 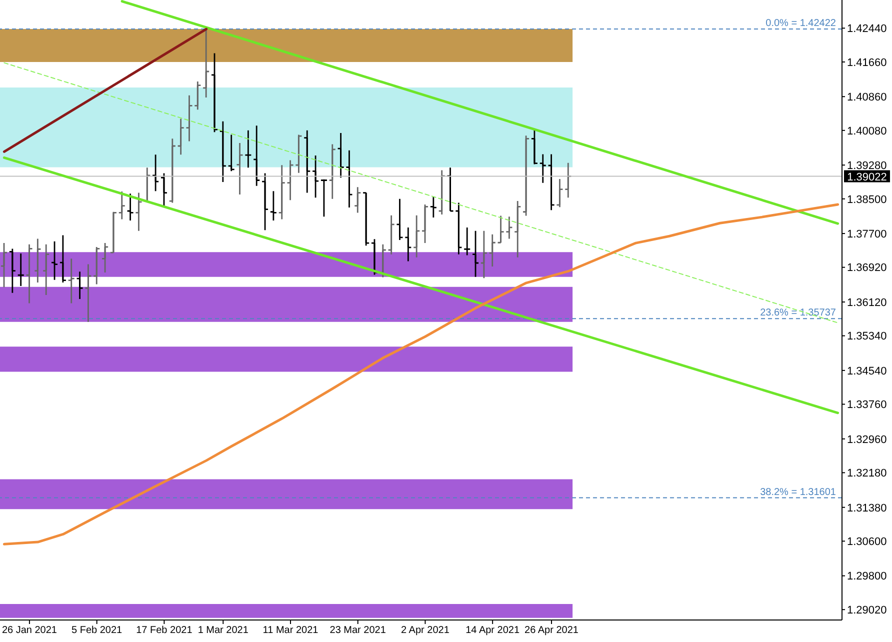 What do you see at coordinates (867, 166) in the screenshot?
I see `y-tick-label: 1.39280` at bounding box center [867, 166].